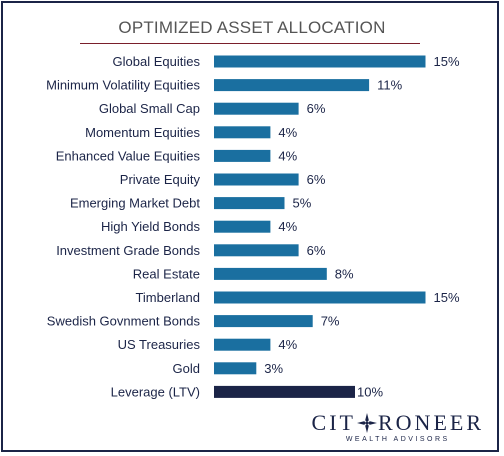  What do you see at coordinates (330, 321) in the screenshot?
I see `value-label: 7%` at bounding box center [330, 321].